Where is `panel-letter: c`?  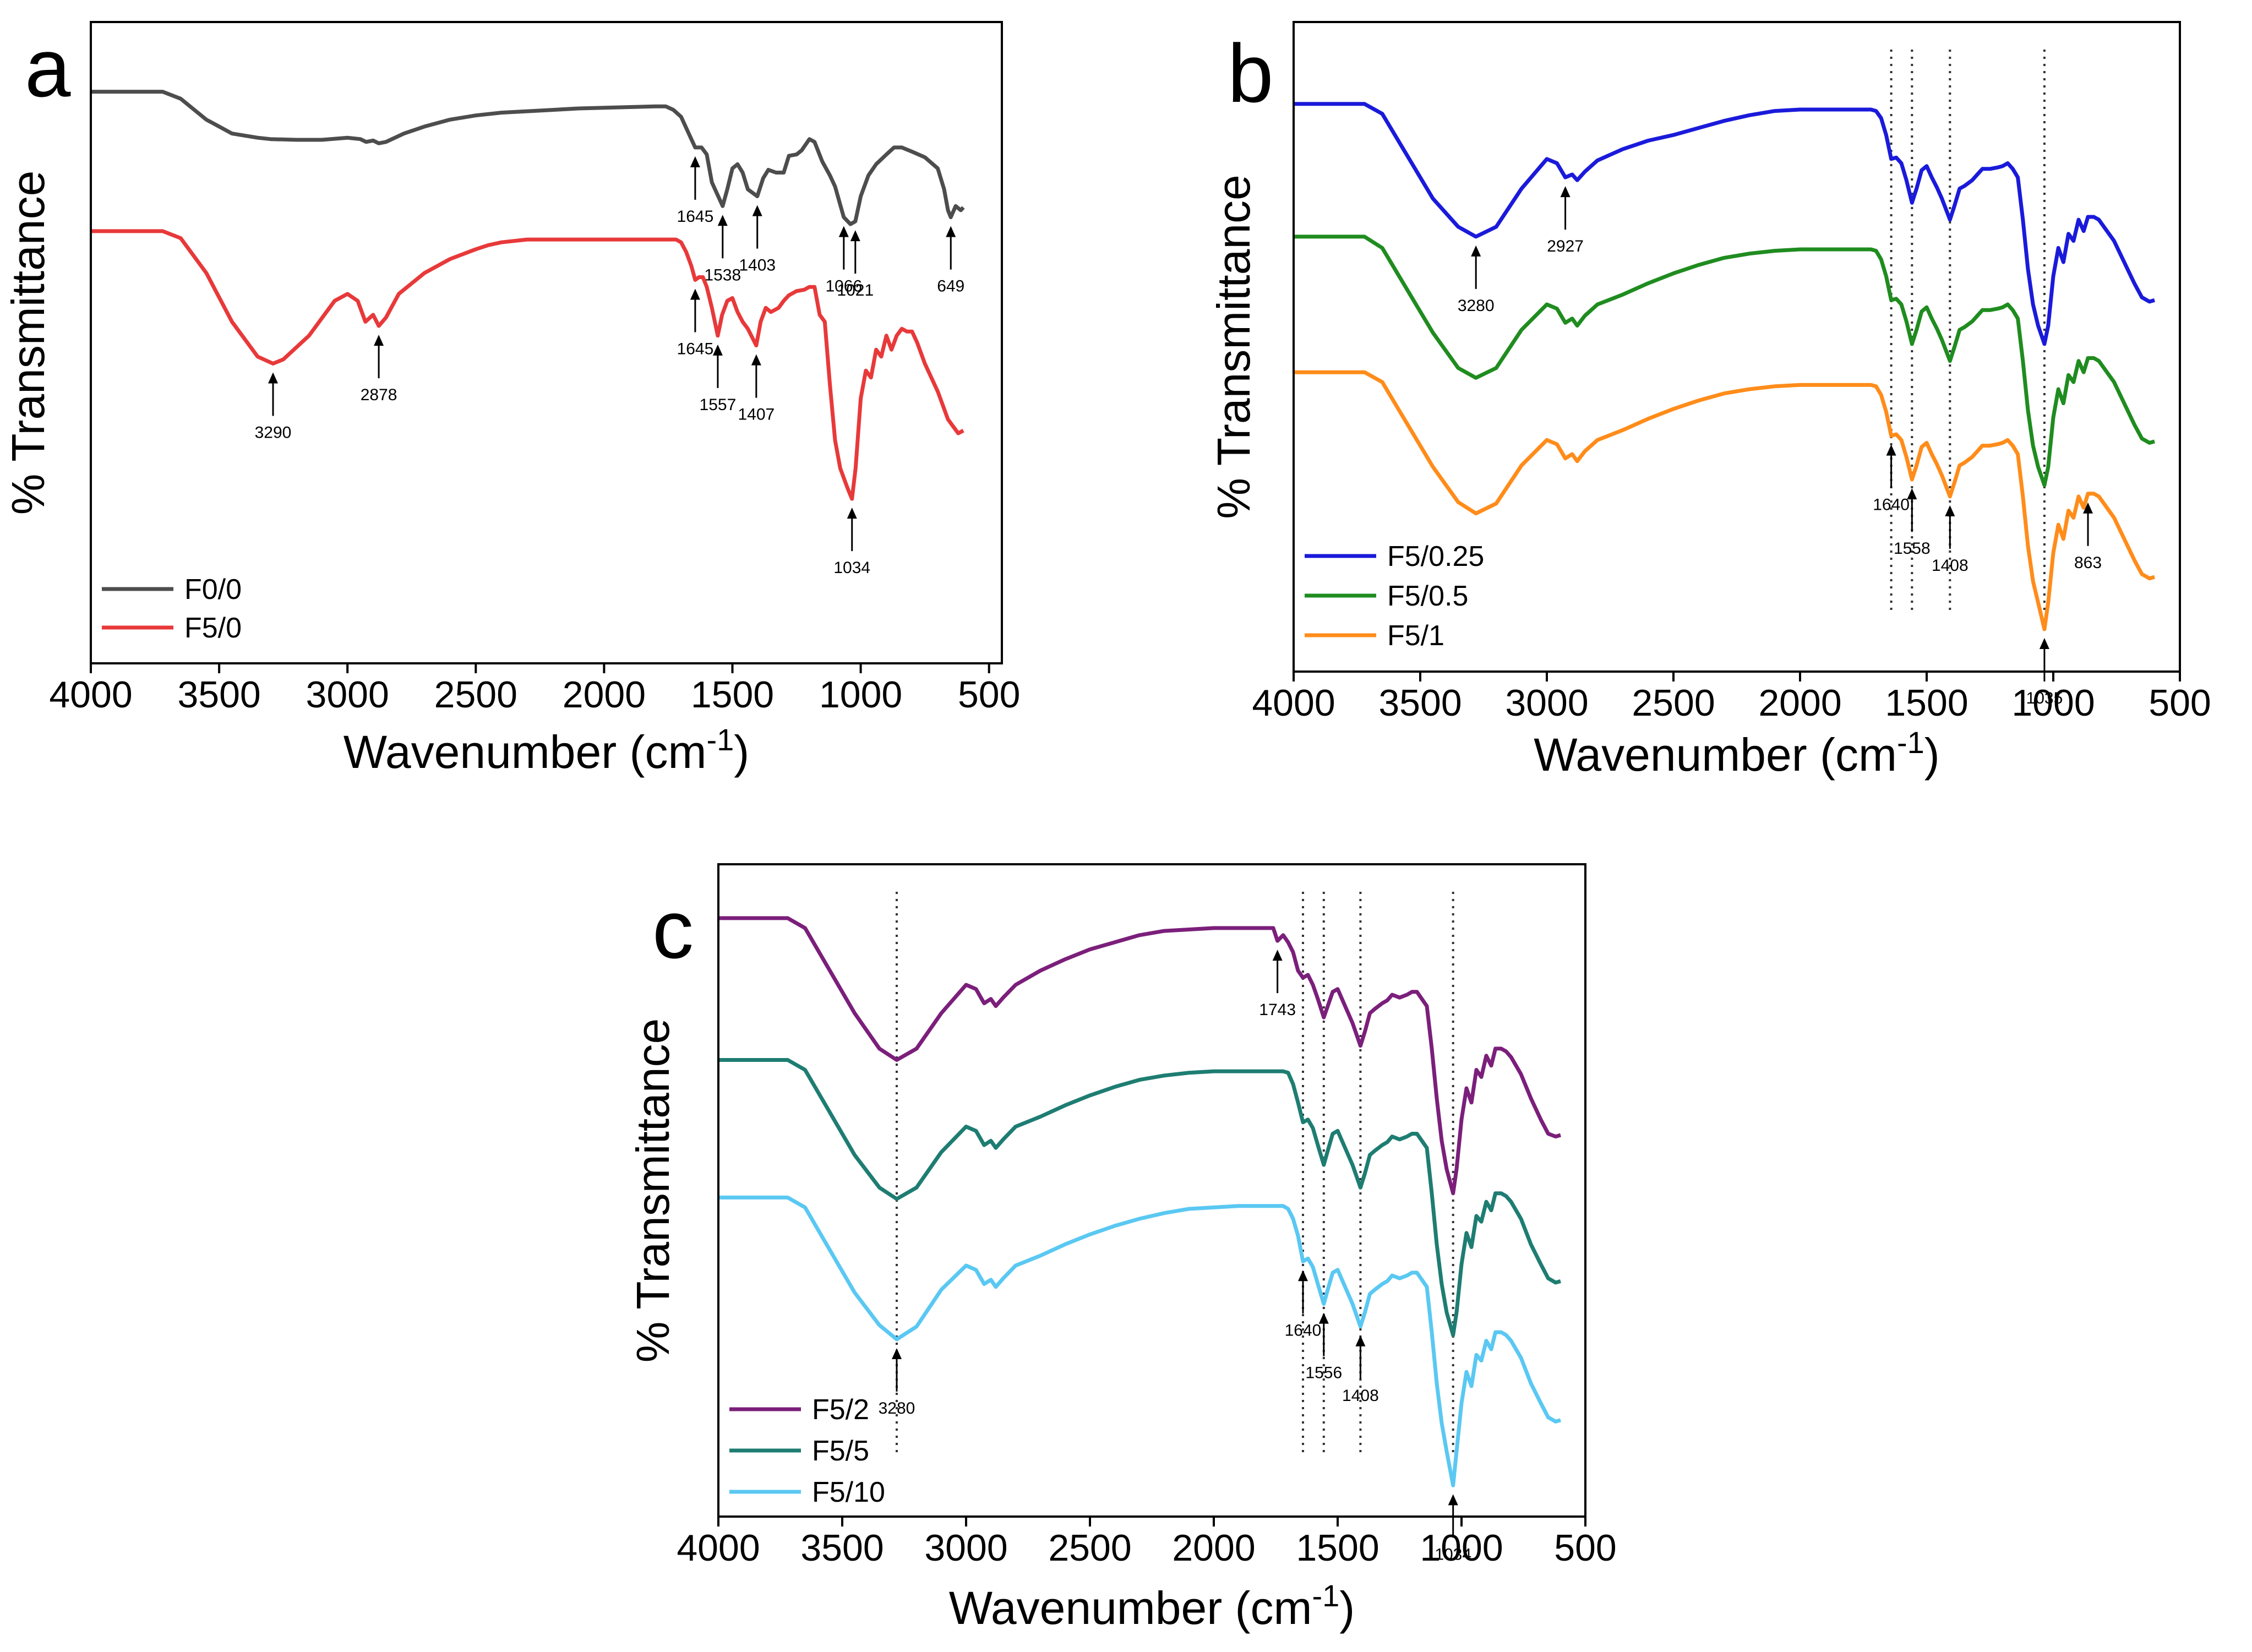
panel-letter: c is located at coordinates (673, 929).